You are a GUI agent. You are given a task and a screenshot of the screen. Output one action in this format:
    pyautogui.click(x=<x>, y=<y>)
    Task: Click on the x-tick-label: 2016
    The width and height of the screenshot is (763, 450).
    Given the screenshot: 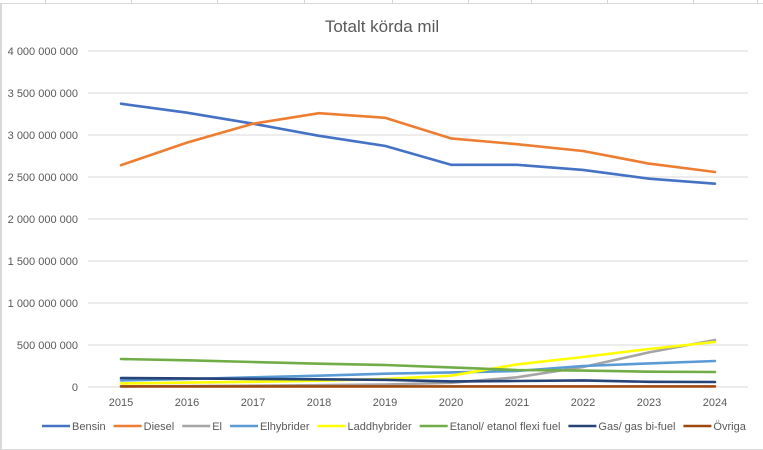 What is the action you would take?
    pyautogui.click(x=187, y=403)
    